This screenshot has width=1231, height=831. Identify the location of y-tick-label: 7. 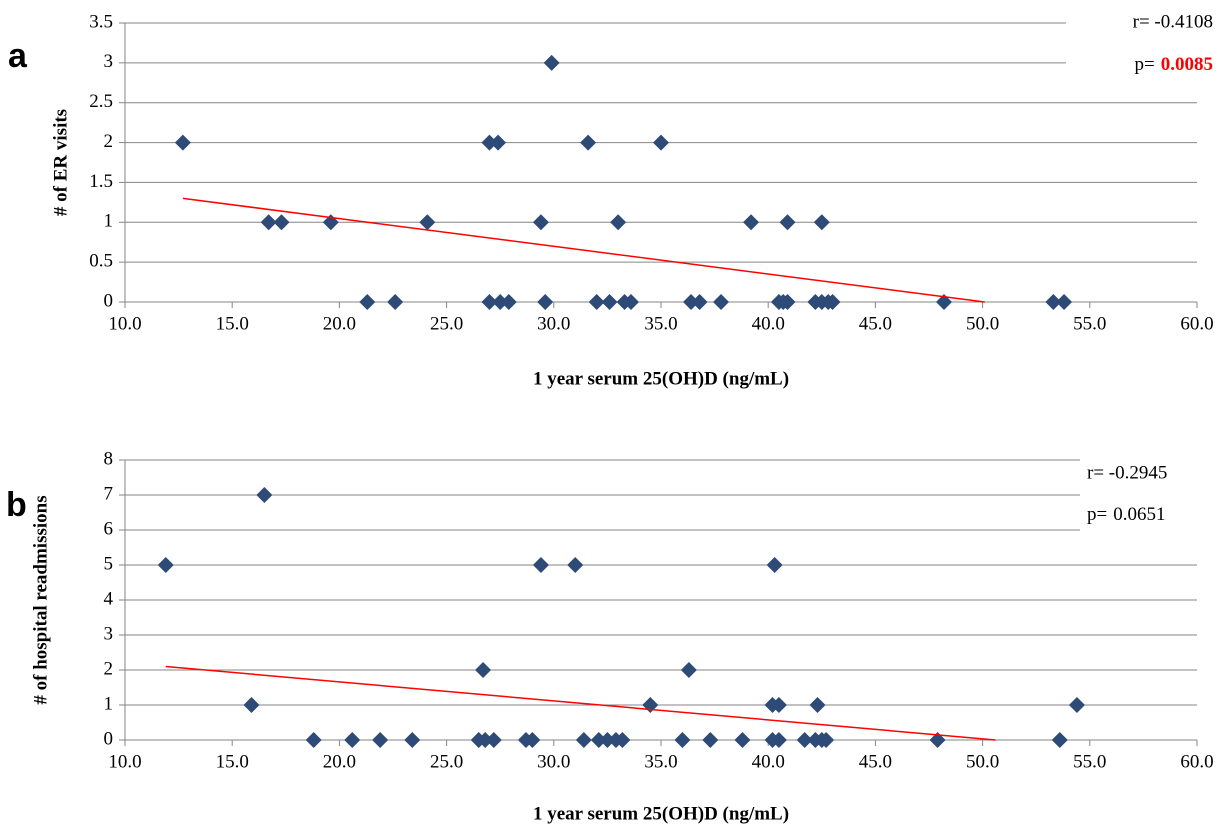
(109, 493).